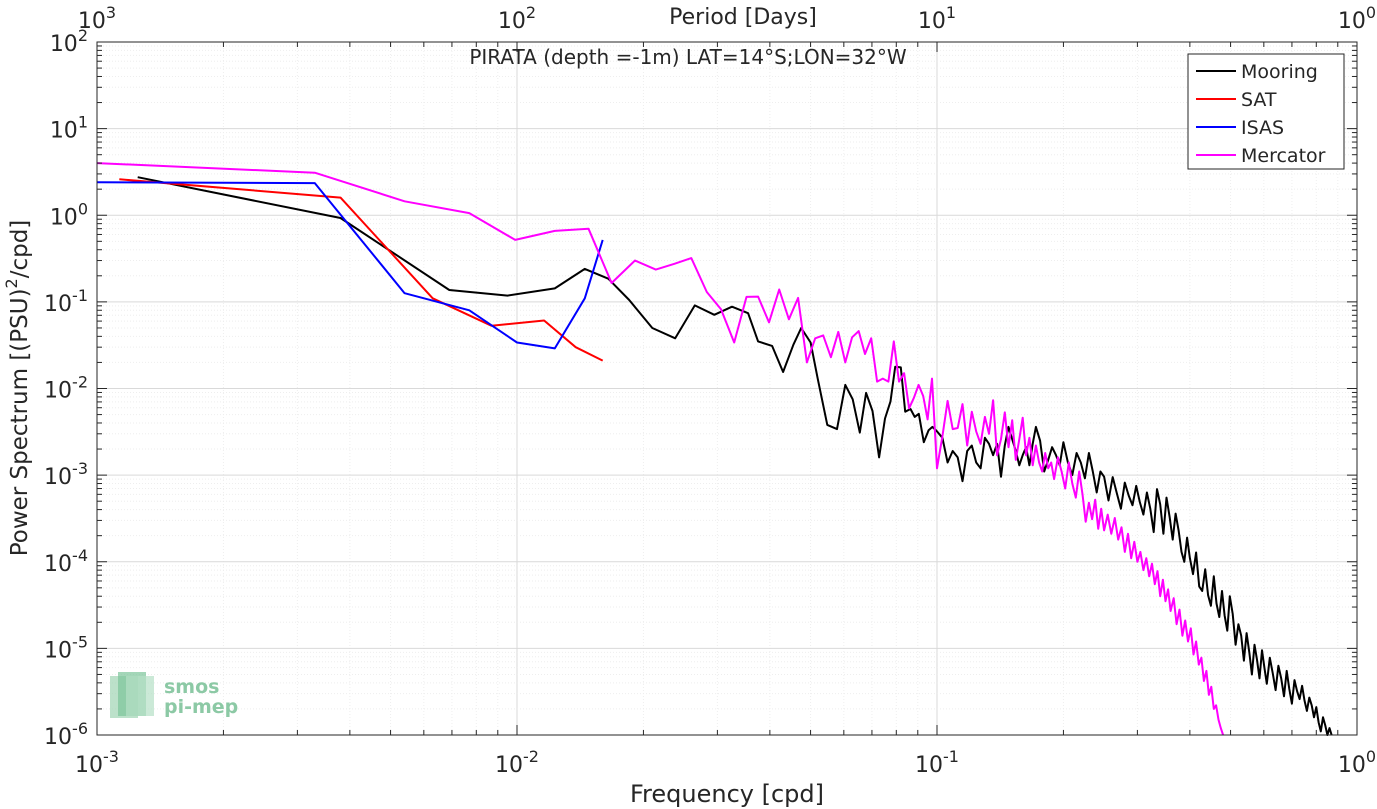  I want to click on legend-box, so click(1266, 111).